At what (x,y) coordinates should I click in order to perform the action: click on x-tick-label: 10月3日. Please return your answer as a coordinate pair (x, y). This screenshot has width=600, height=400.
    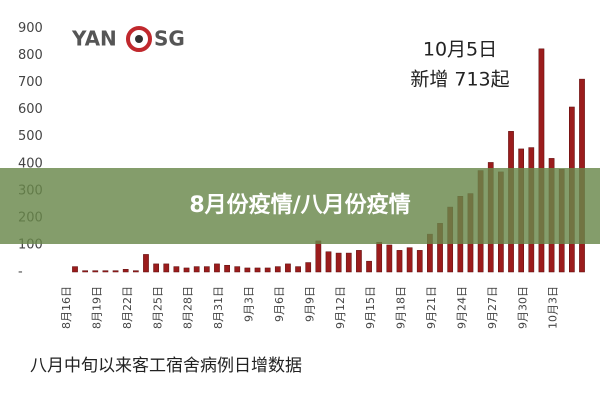
    Looking at the image, I should click on (553, 307).